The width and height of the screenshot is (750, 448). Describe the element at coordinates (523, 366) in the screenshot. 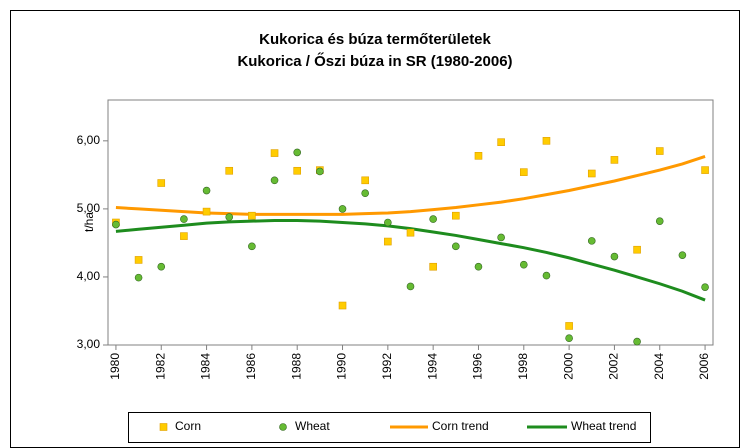

I see `x-tick-label: 1998` at that location.